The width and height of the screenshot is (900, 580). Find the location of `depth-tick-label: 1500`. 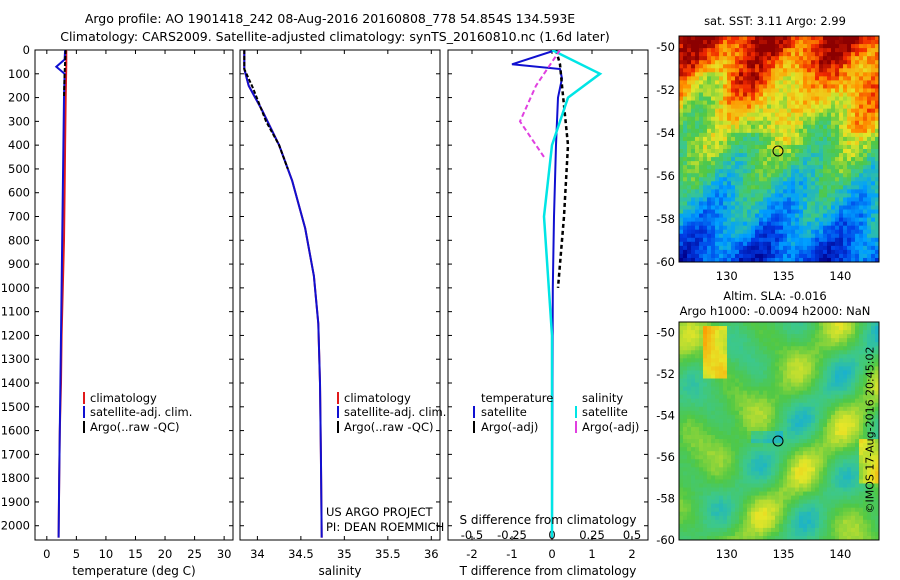

depth-tick-label: 1500 is located at coordinates (15, 407).